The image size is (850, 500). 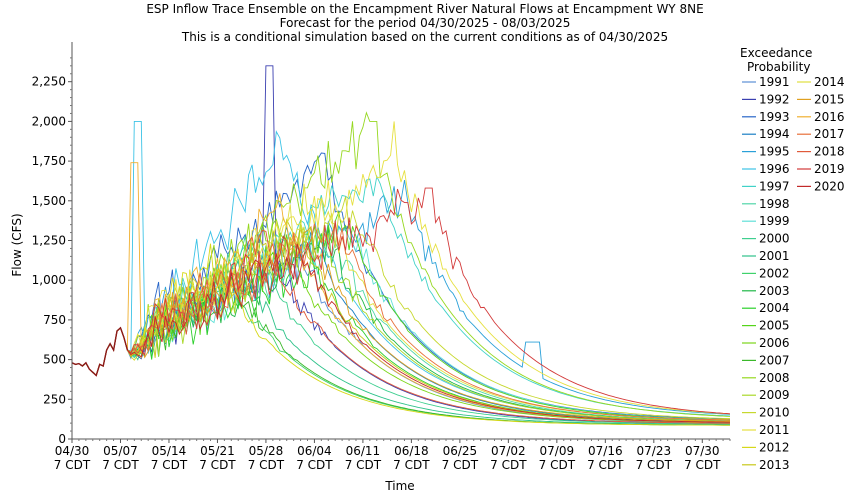 I want to click on legend-label-1994: 1994, so click(x=774, y=134).